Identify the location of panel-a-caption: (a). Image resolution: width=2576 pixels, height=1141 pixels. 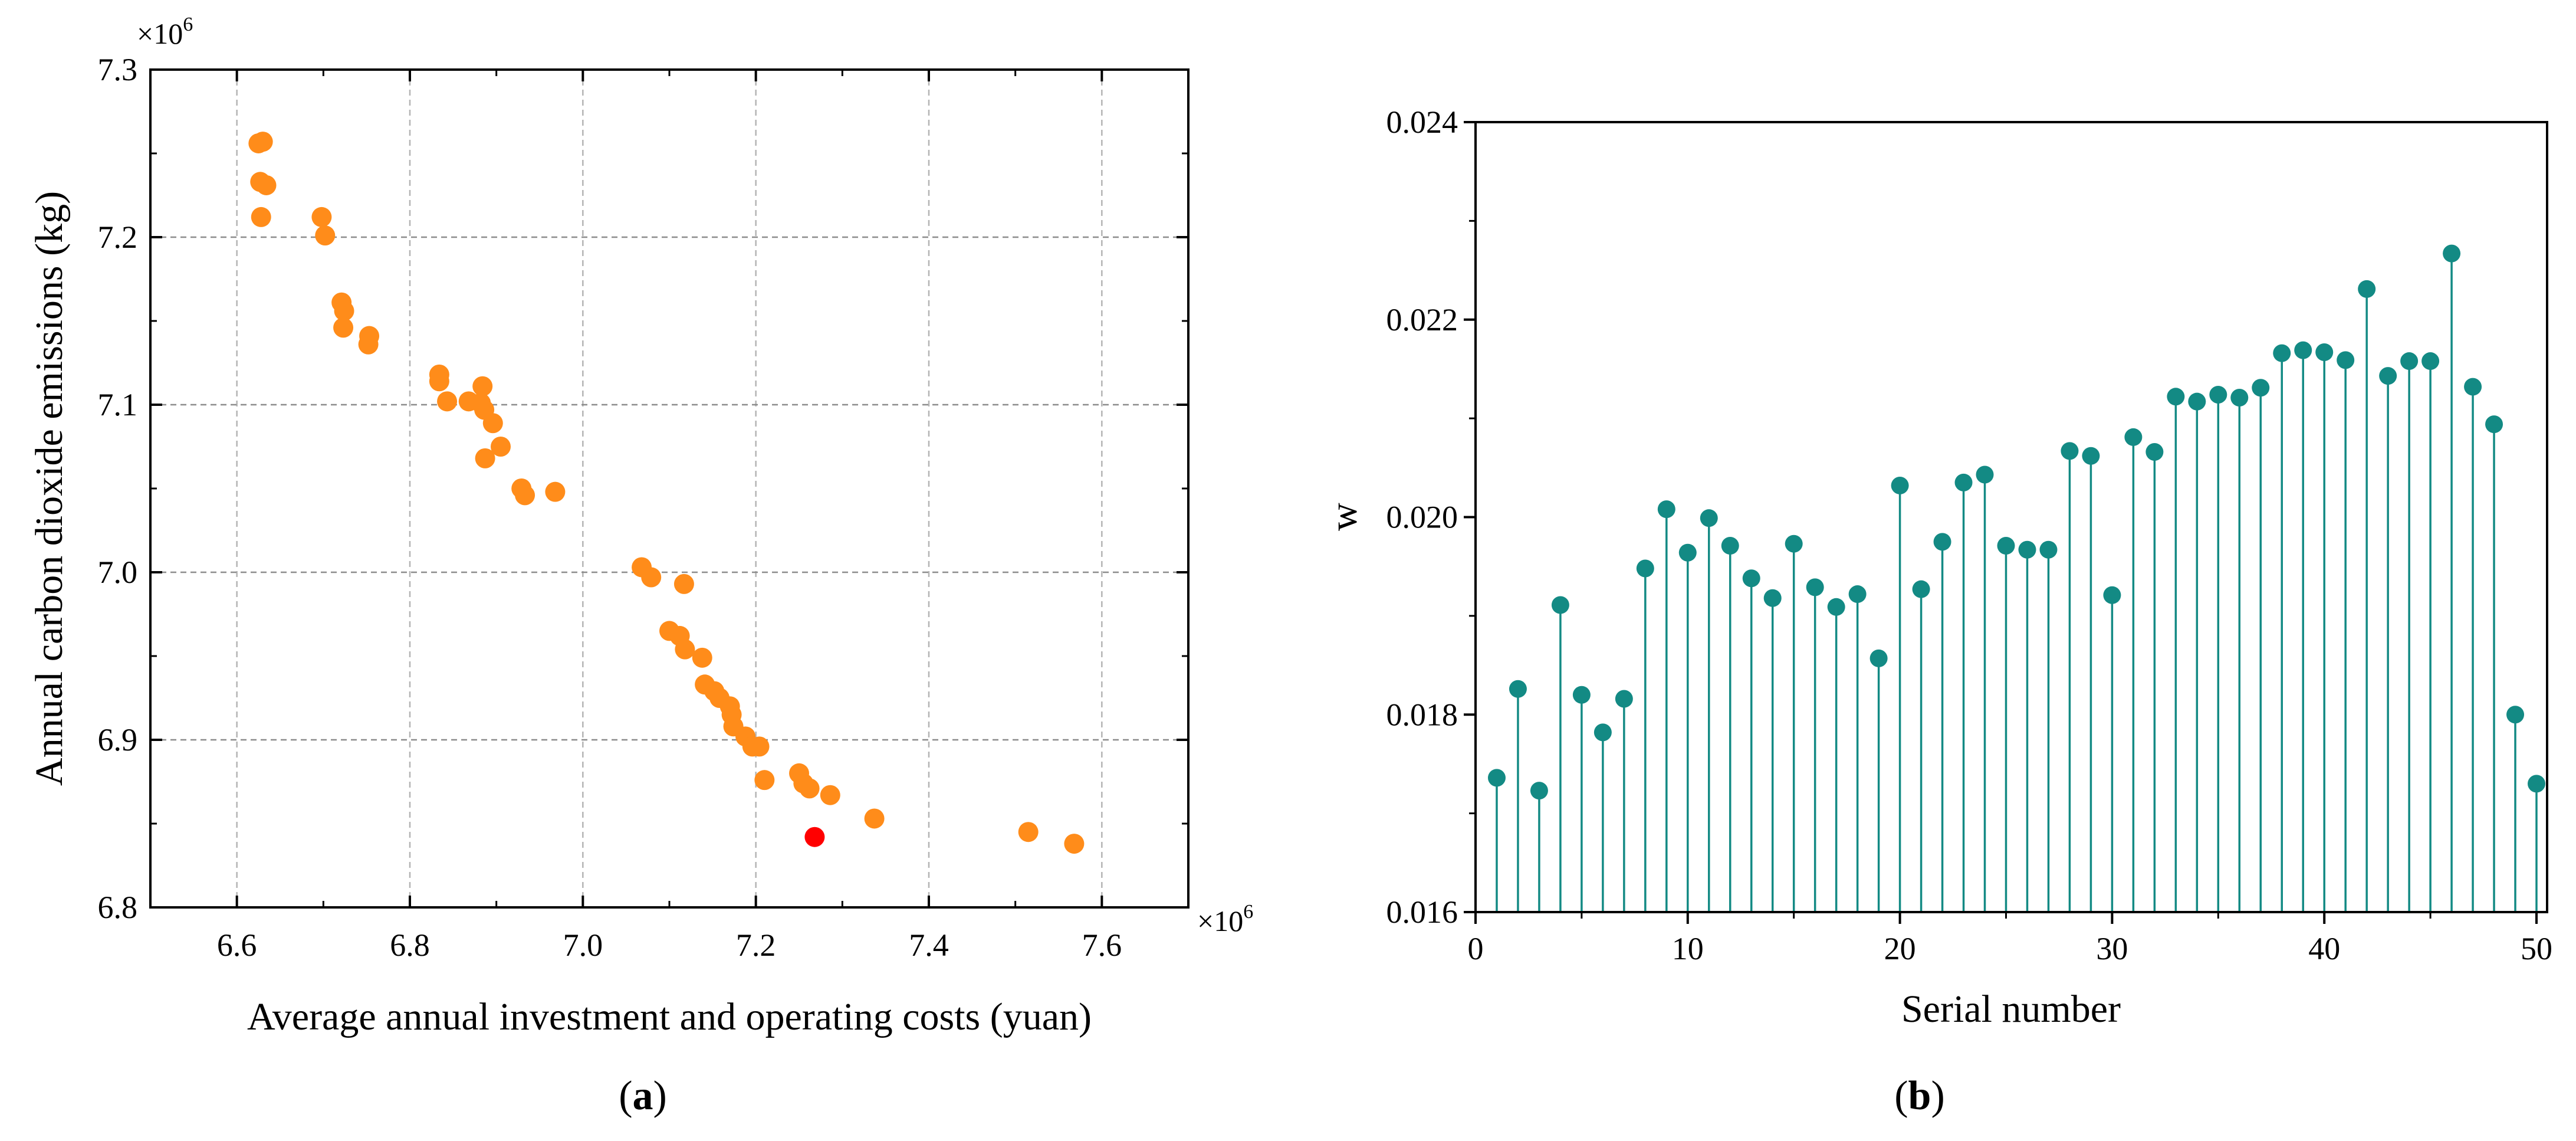
(643, 1096).